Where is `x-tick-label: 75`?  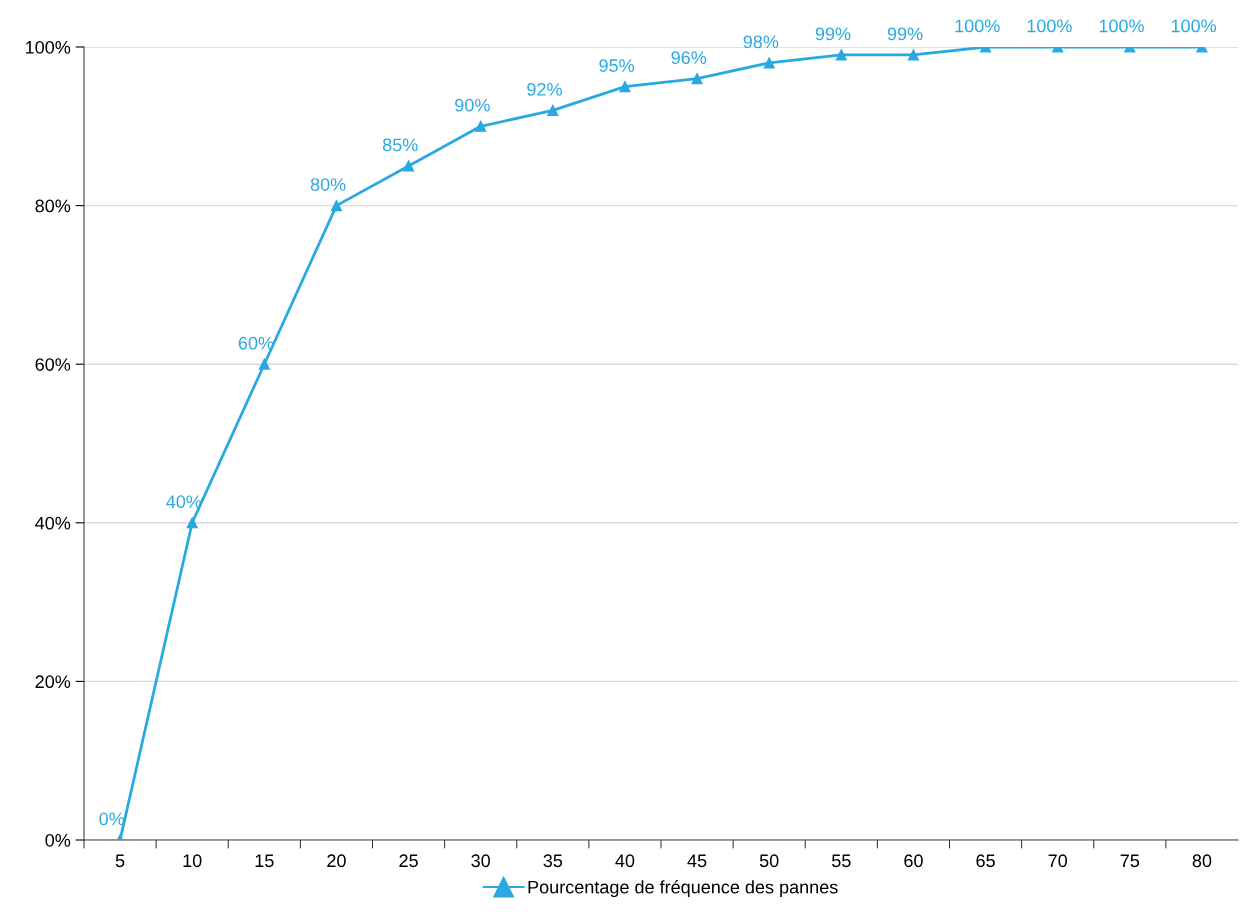
x-tick-label: 75 is located at coordinates (1130, 861).